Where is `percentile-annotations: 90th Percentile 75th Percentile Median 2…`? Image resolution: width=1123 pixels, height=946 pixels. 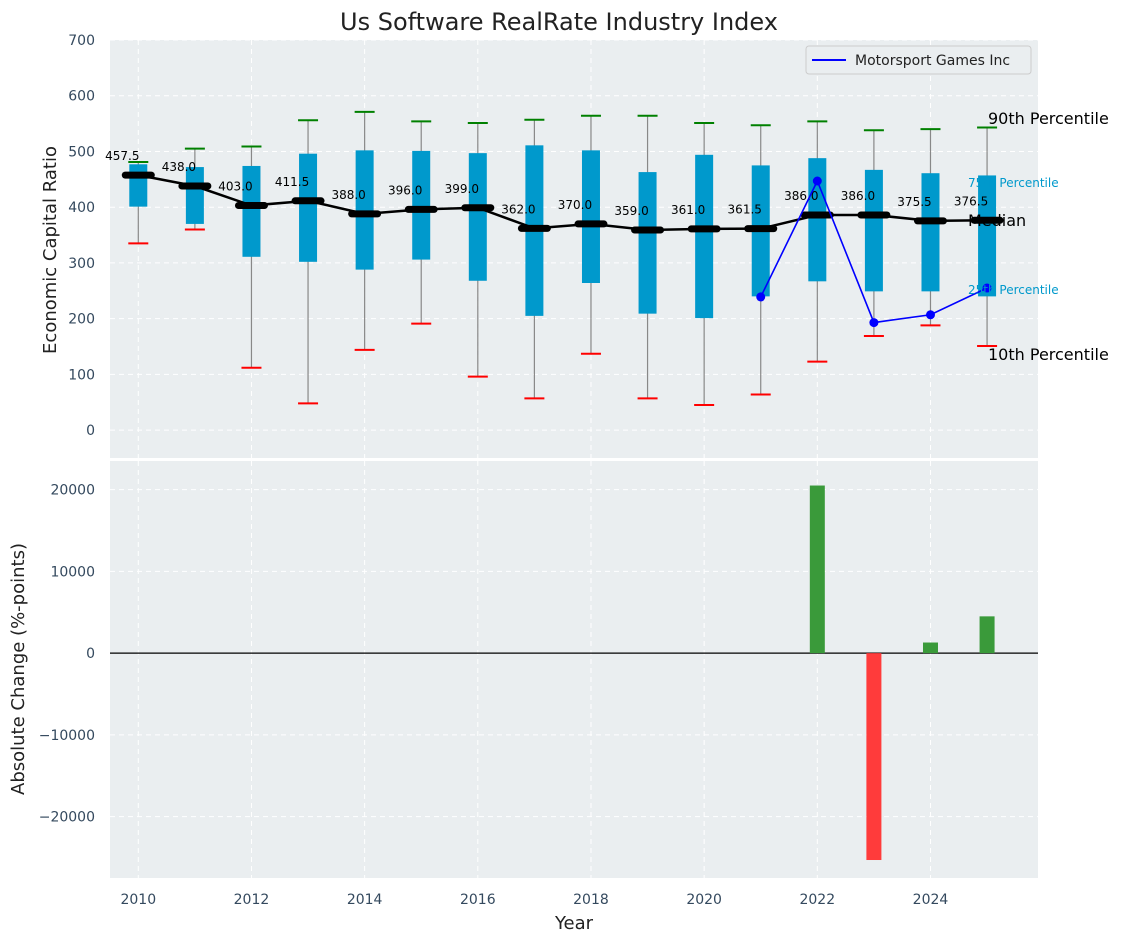 percentile-annotations: 90th Percentile 75th Percentile Median 2… is located at coordinates (1038, 236).